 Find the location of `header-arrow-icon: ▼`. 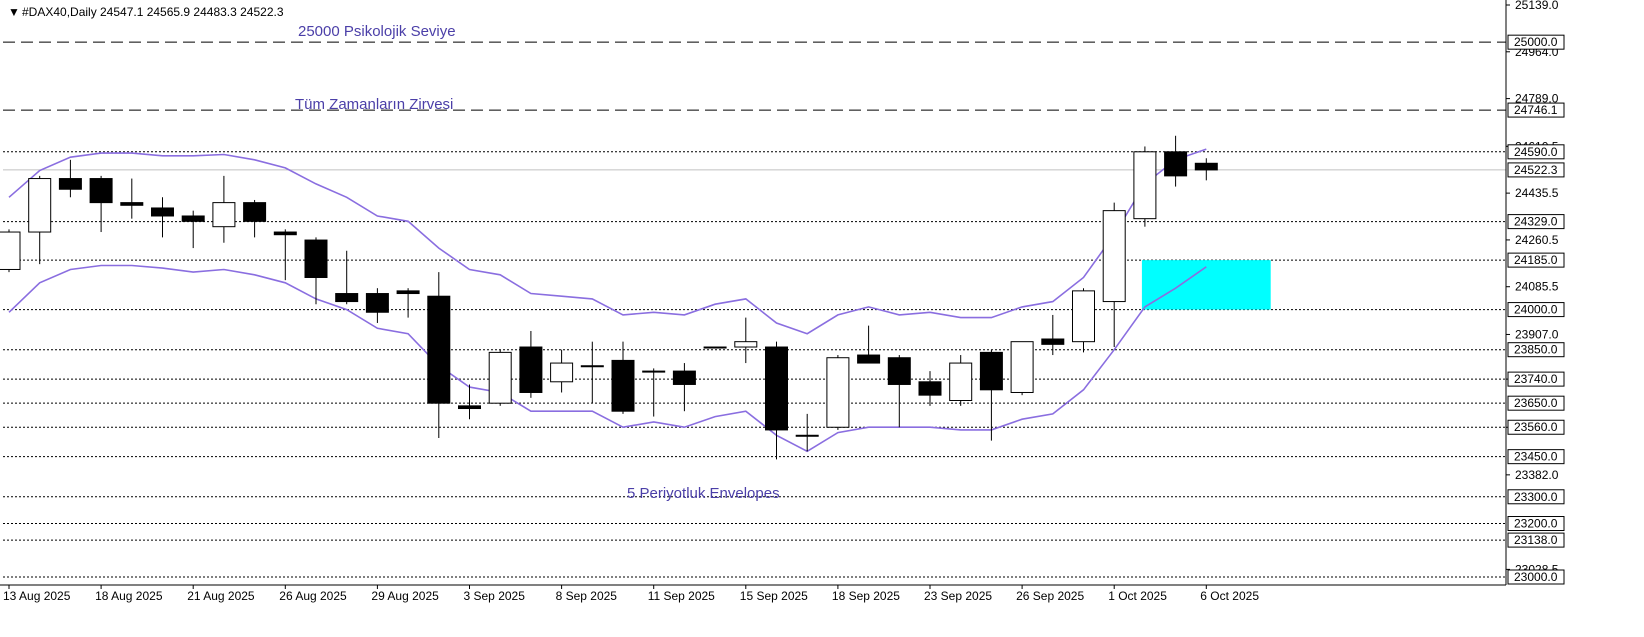

header-arrow-icon: ▼ is located at coordinates (14, 12).